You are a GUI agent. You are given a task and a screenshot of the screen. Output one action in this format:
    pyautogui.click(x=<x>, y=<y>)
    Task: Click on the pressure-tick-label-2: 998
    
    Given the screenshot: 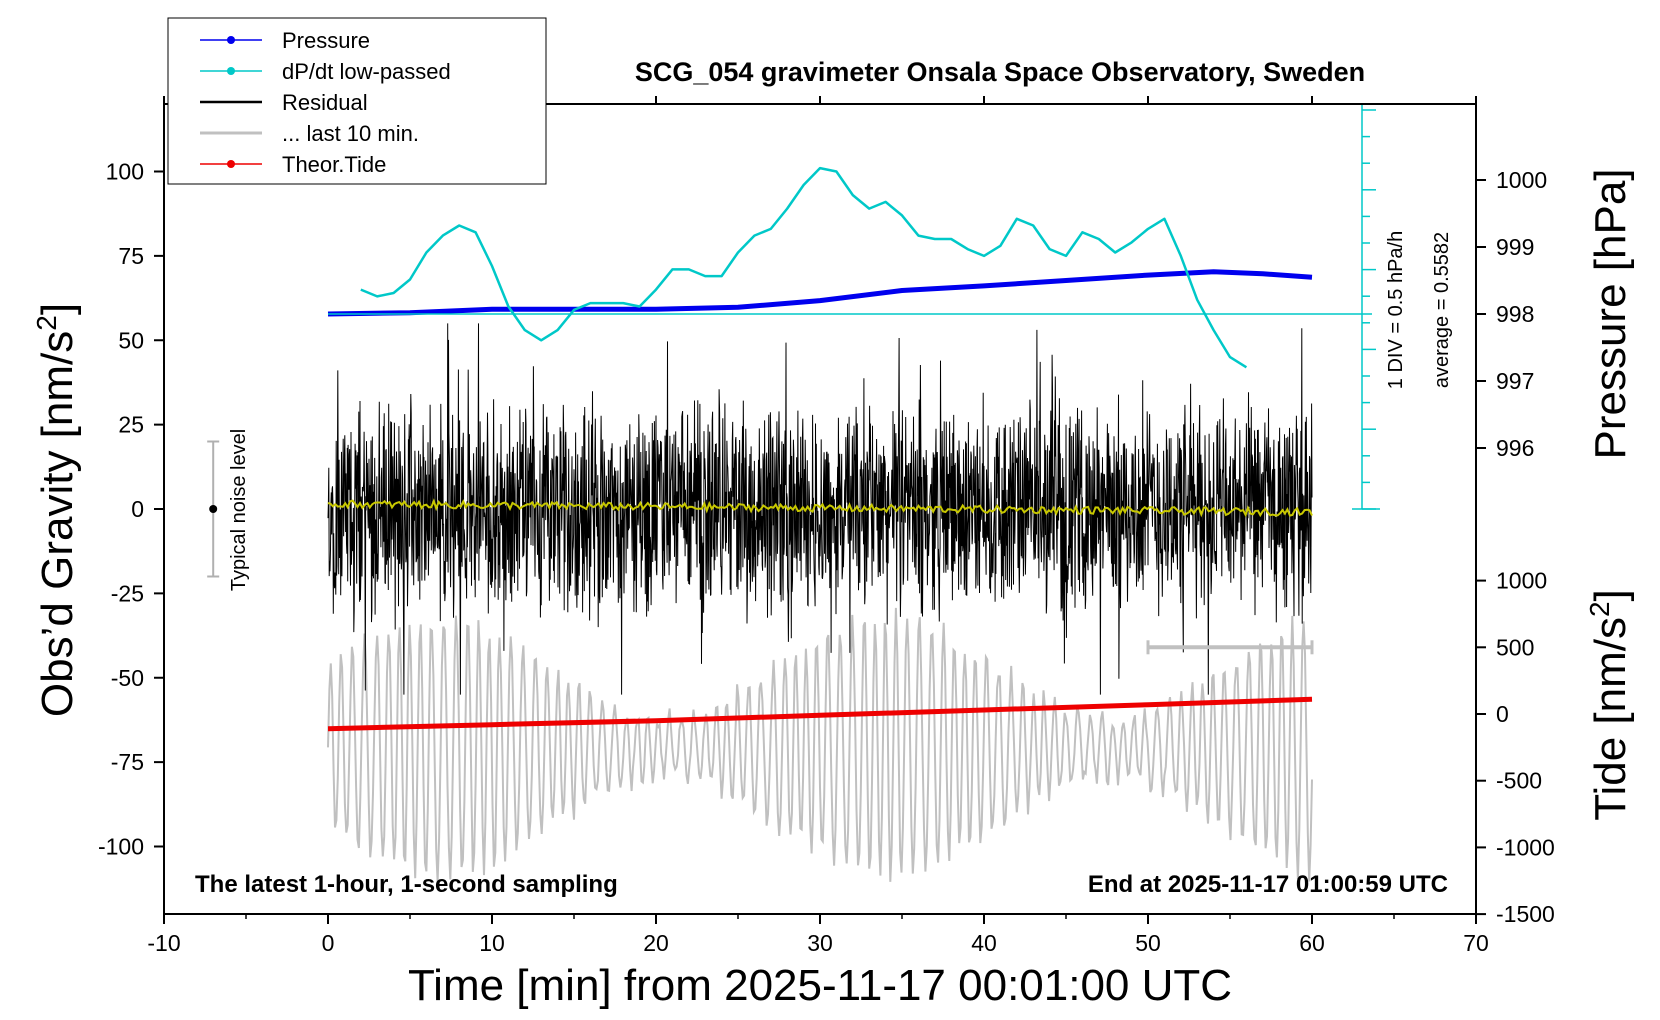 What is the action you would take?
    pyautogui.click(x=1515, y=314)
    